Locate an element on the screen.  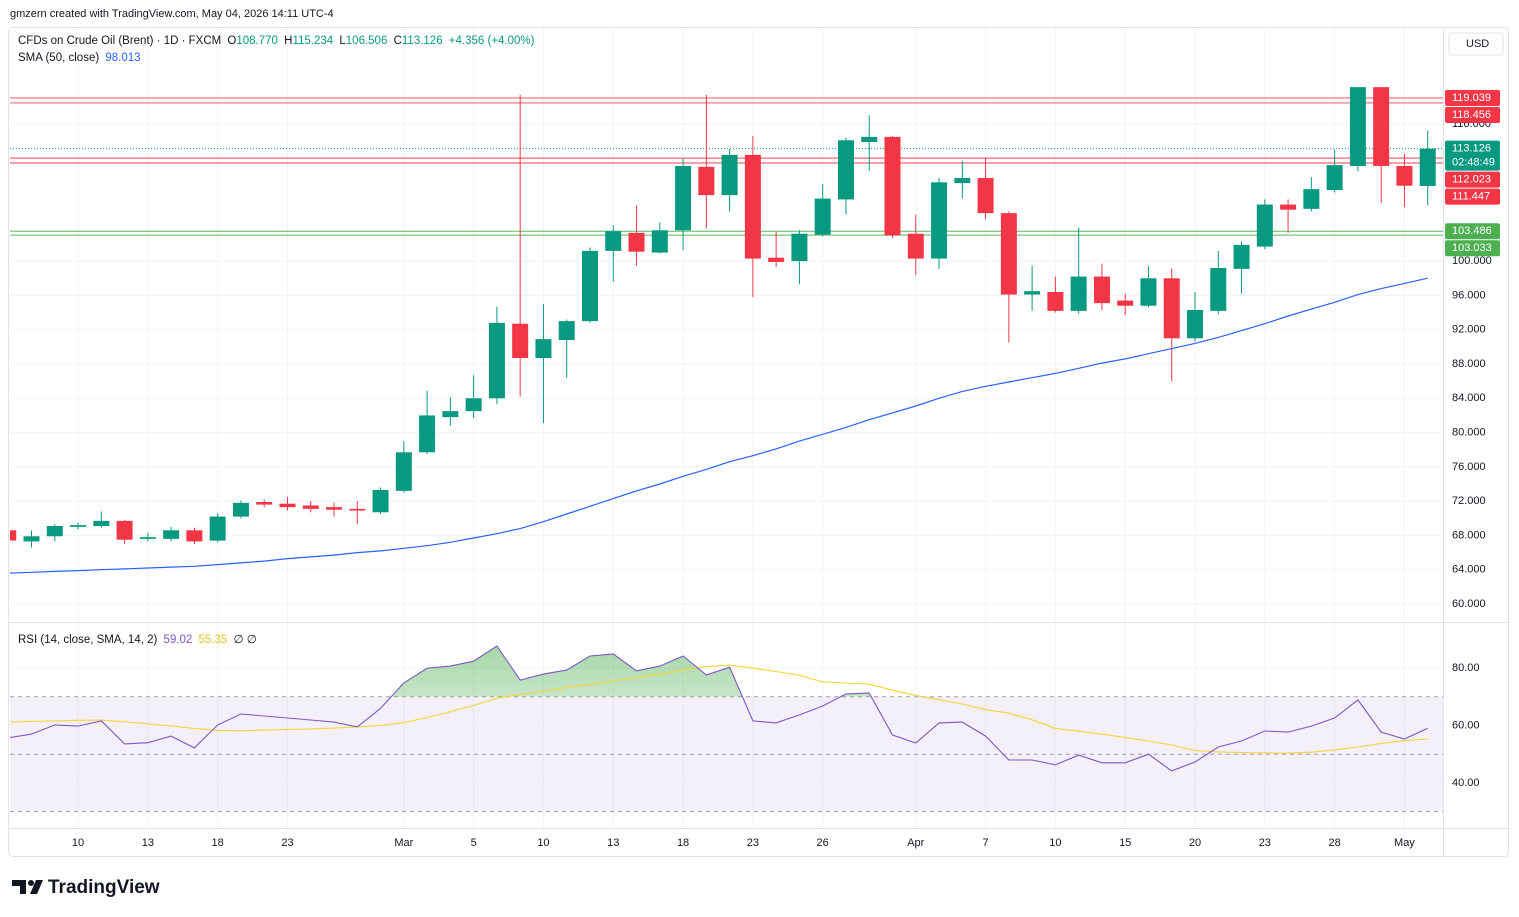
low-label: L is located at coordinates (342, 41).